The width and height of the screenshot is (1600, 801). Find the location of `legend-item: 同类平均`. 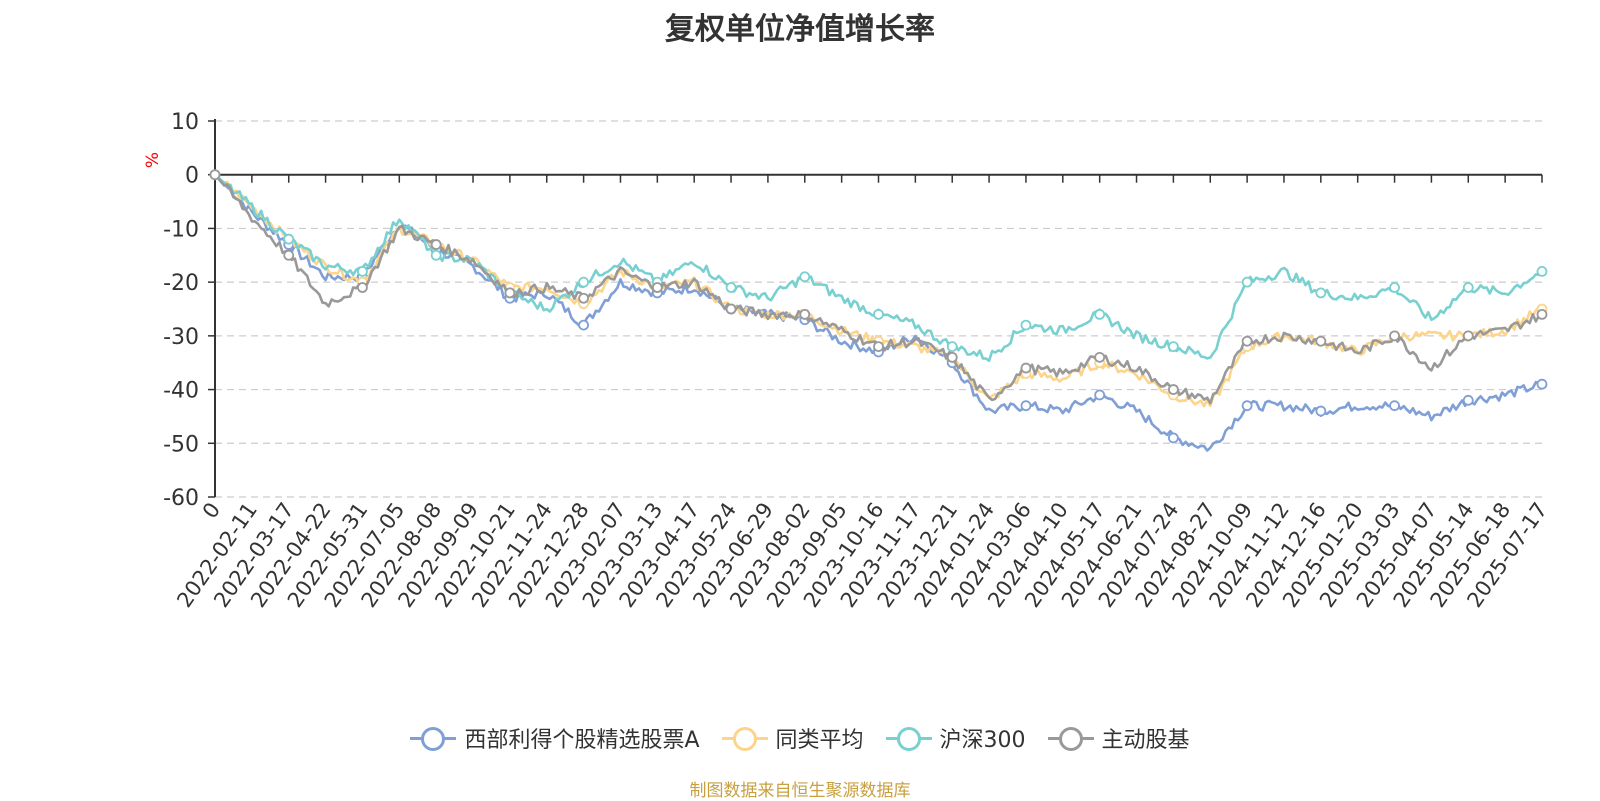

legend-item: 同类平均 is located at coordinates (792, 738).